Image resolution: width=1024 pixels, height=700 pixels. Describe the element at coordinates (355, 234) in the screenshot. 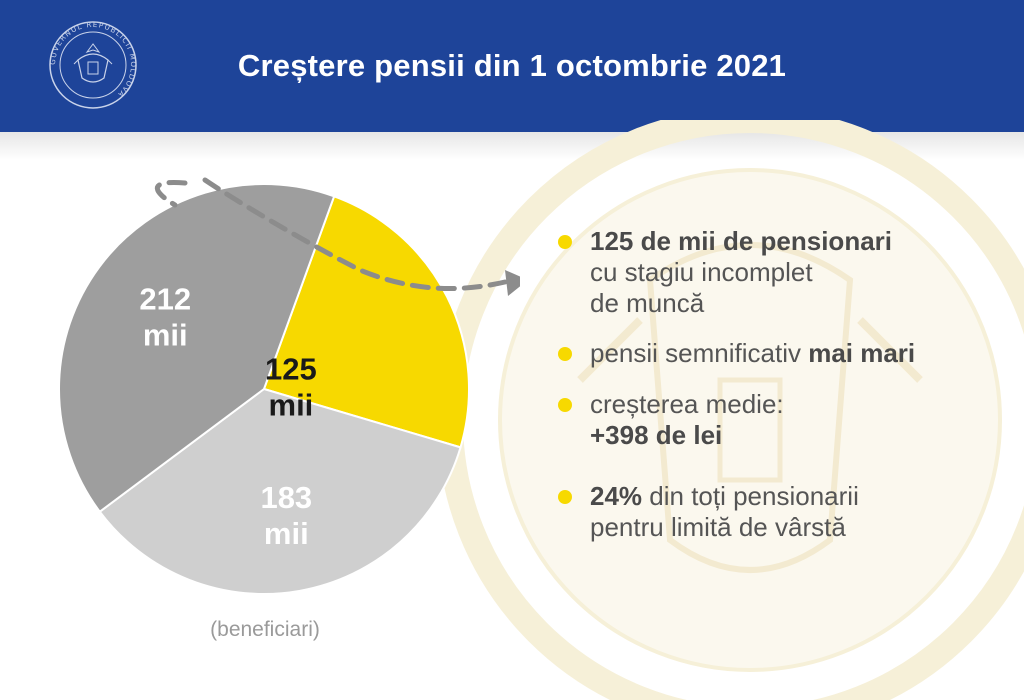

I see `curved-arrow-body` at that location.